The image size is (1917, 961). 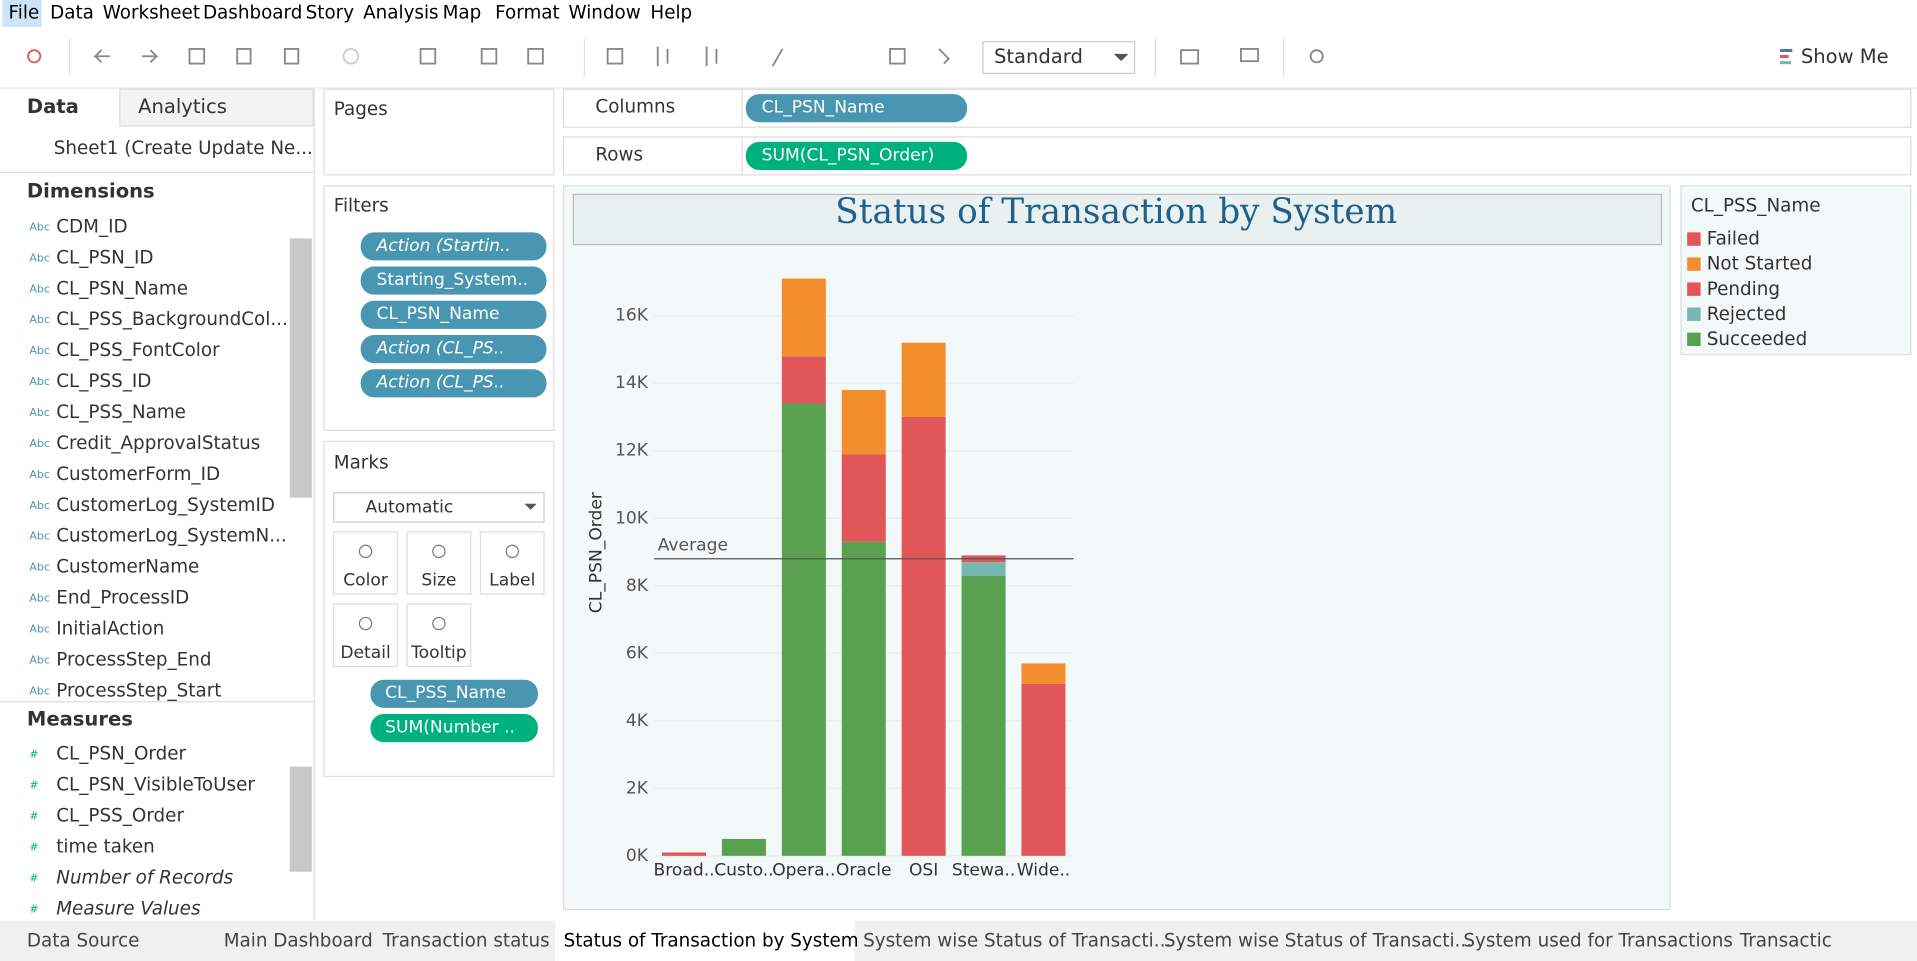 What do you see at coordinates (158, 443) in the screenshot?
I see `dimension-field: Credit_ApprovalStatus` at bounding box center [158, 443].